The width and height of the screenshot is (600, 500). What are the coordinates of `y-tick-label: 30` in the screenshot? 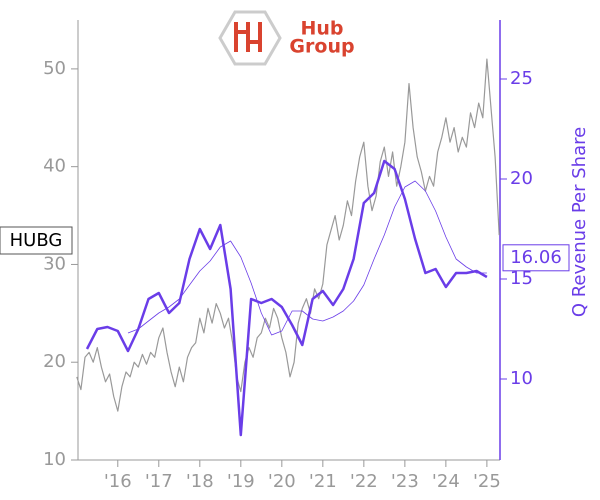 It's located at (54, 263).